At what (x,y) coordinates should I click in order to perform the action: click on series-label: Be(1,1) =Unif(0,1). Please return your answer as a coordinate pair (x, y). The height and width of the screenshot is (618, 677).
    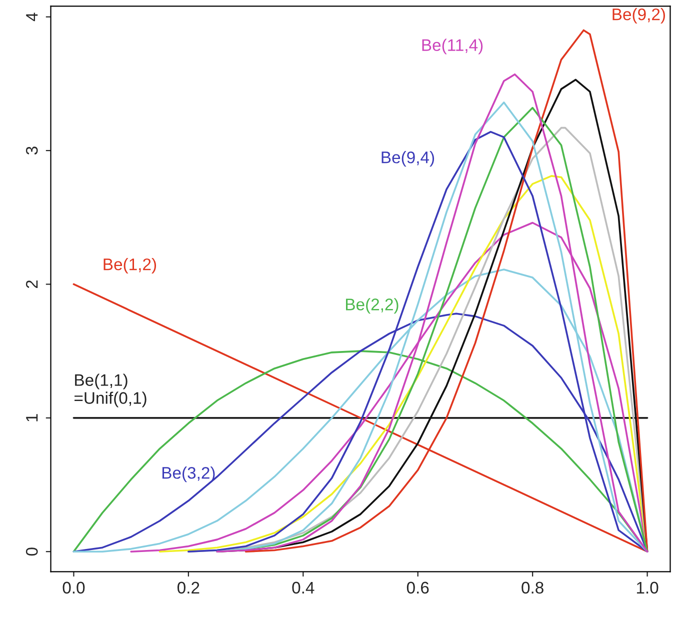
    Looking at the image, I should click on (110, 391).